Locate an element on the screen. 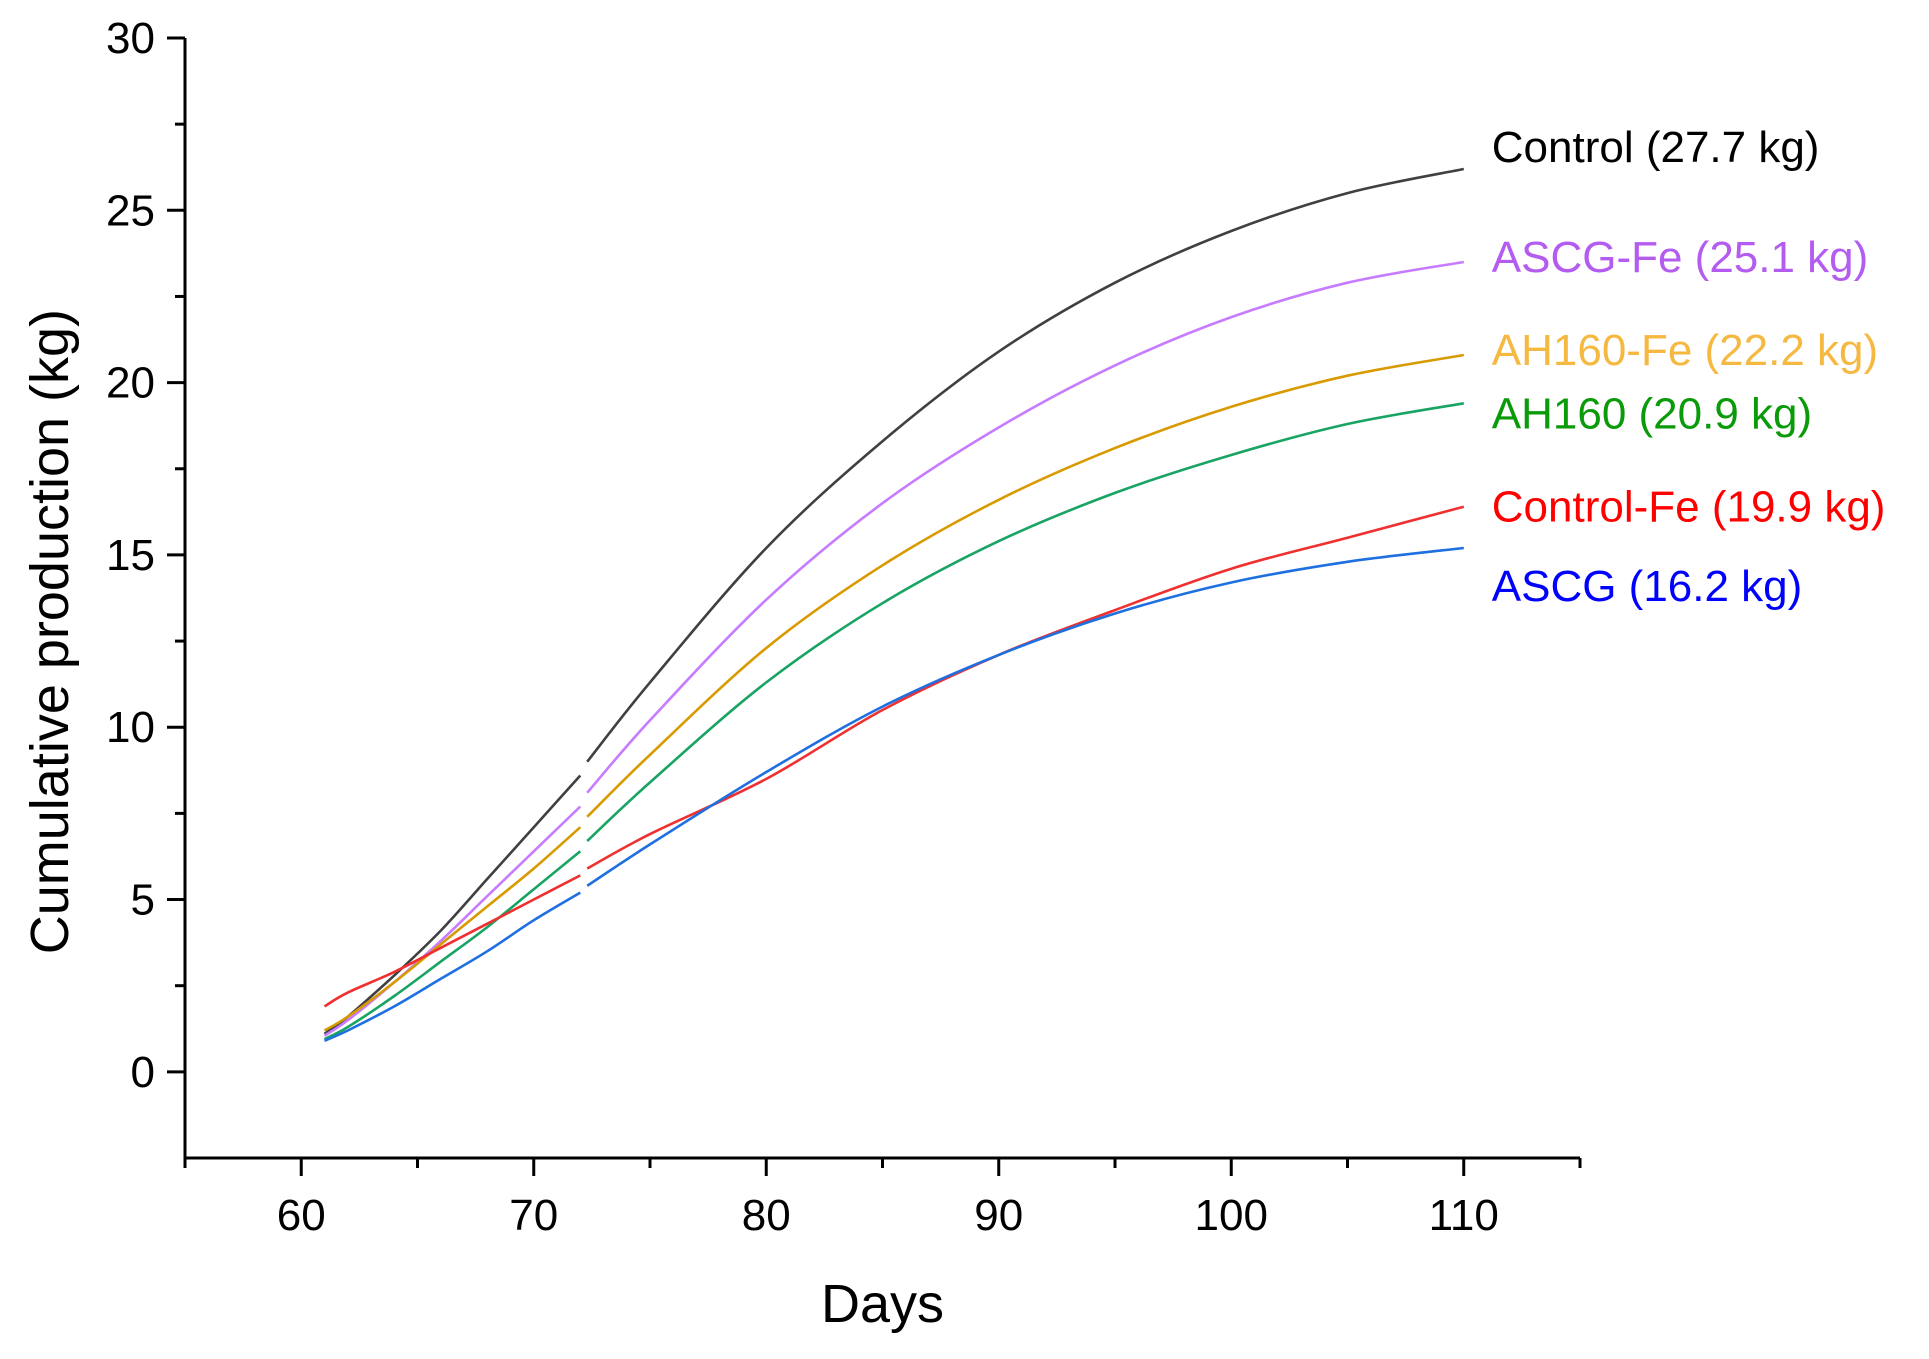 Image resolution: width=1929 pixels, height=1359 pixels. x-ticks: 60 70 80 90 100 110 is located at coordinates (882, 1199).